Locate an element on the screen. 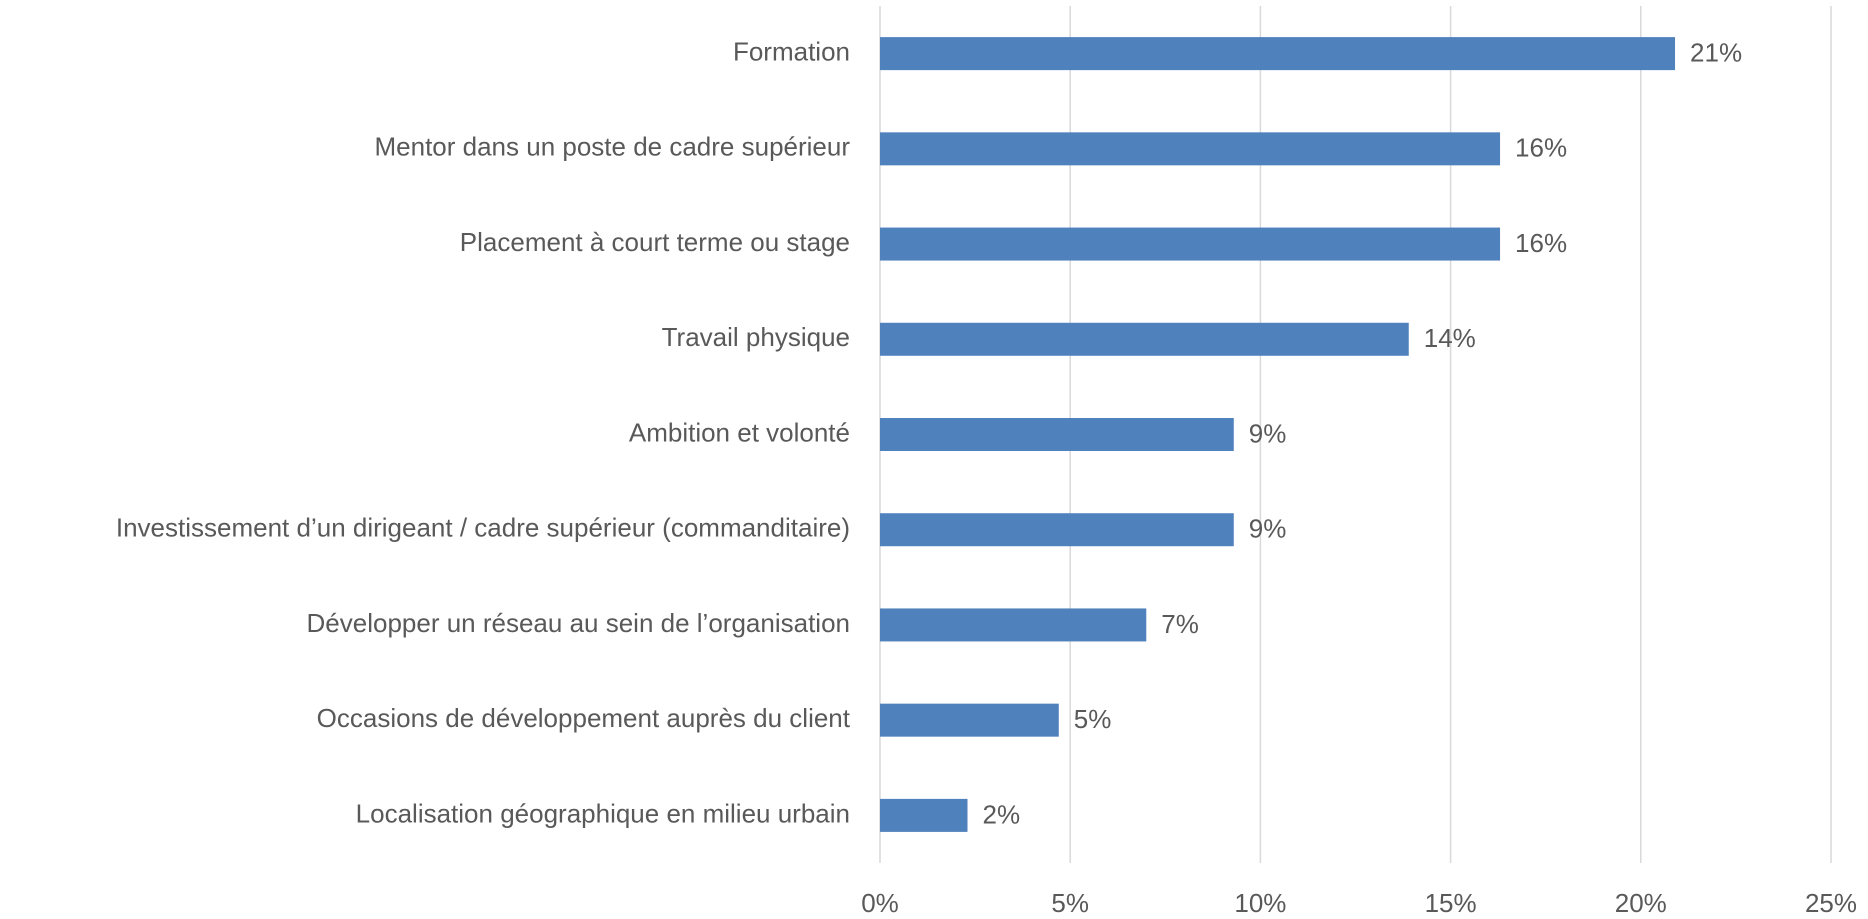  data-label: 7% is located at coordinates (1180, 624).